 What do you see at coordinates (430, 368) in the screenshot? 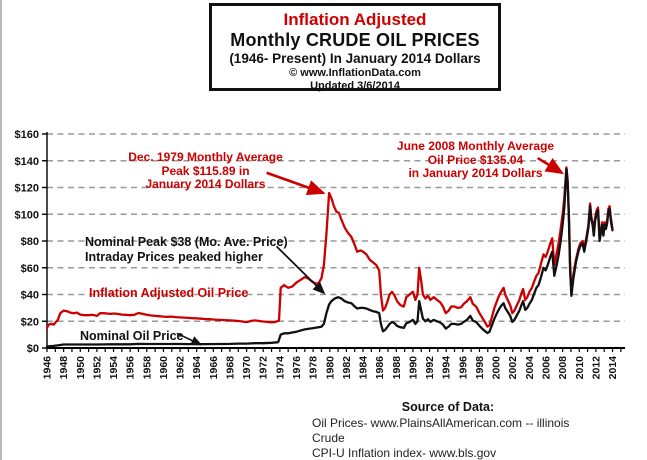
I see `svg-text: 1992` at bounding box center [430, 368].